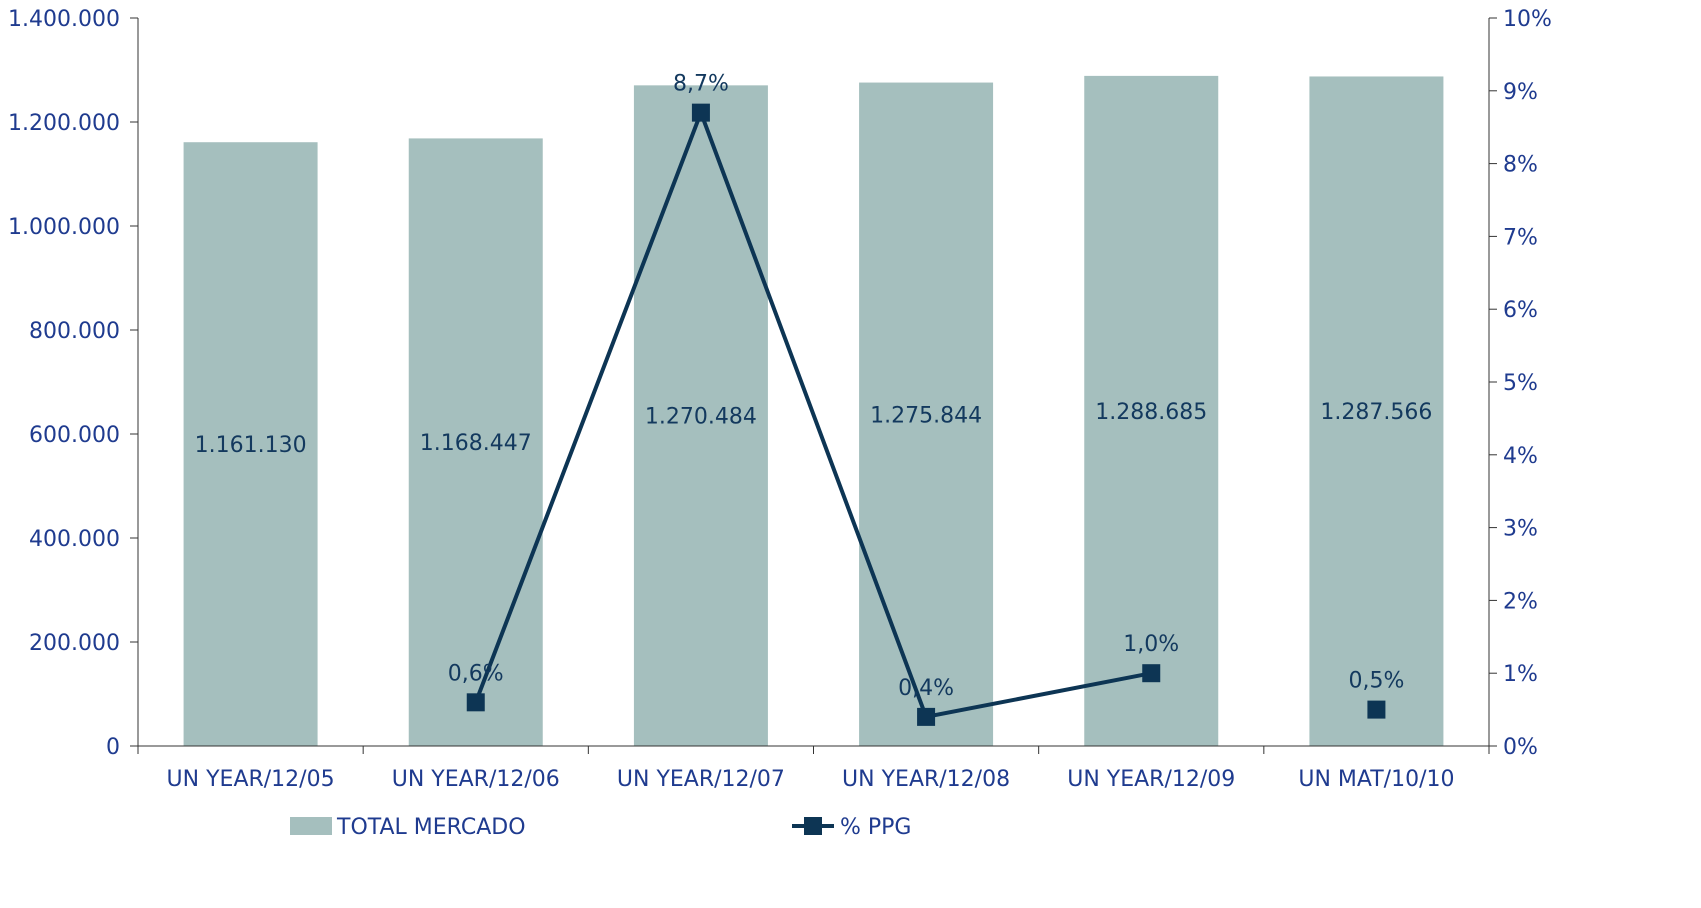  I want to click on right-tick-label: 5%, so click(1520, 383).